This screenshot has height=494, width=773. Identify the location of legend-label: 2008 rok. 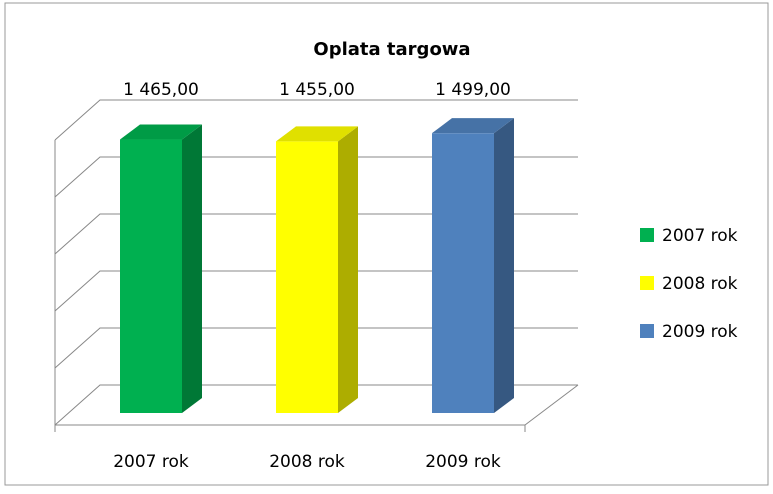
(700, 284).